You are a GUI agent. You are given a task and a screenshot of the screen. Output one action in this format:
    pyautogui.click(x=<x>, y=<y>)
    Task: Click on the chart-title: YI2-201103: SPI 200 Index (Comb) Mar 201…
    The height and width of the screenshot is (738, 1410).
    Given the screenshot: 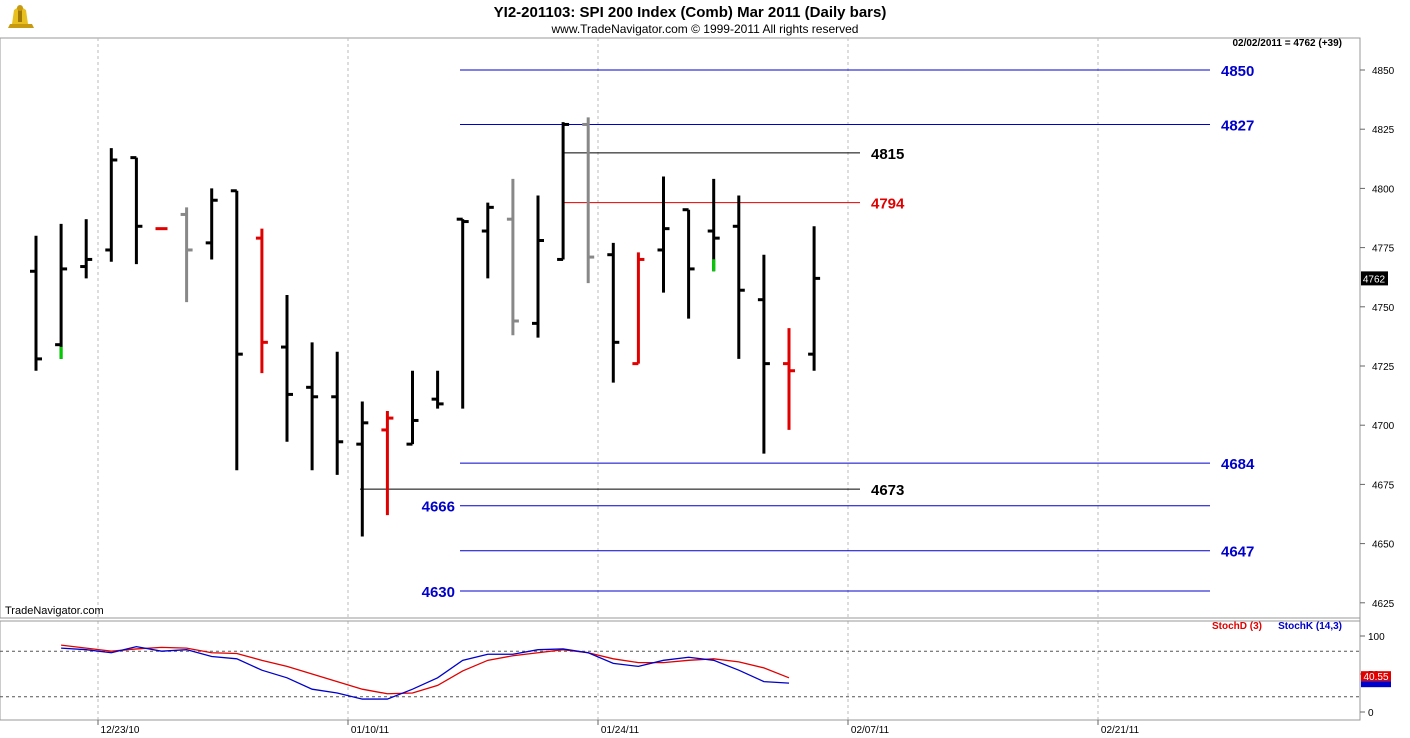 What is the action you would take?
    pyautogui.click(x=690, y=12)
    